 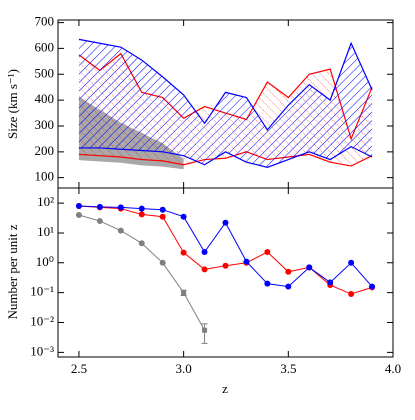 What do you see at coordinates (79, 368) in the screenshot?
I see `x-tick-label: 2.5` at bounding box center [79, 368].